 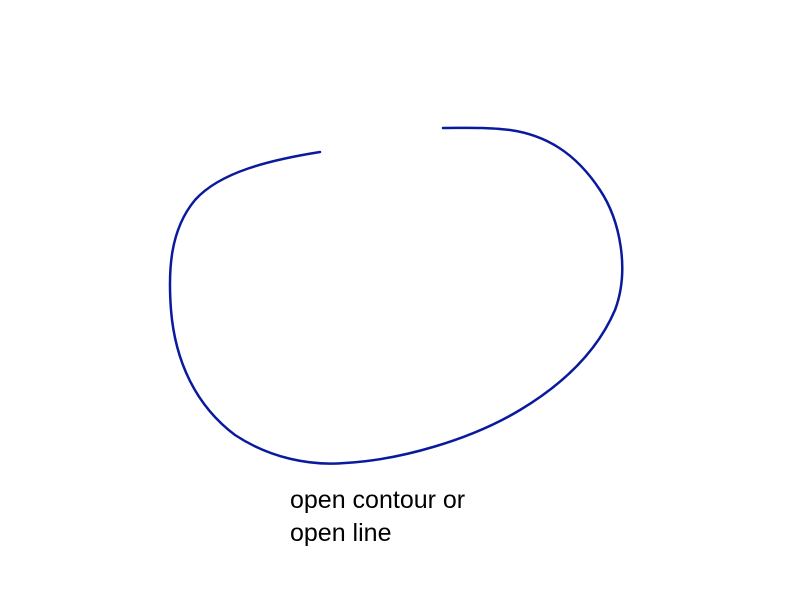 I want to click on caption-line-2: open line, so click(x=341, y=533).